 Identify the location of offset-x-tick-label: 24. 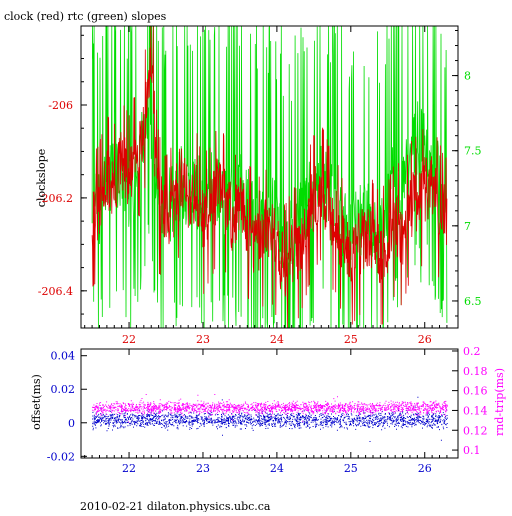
(277, 468).